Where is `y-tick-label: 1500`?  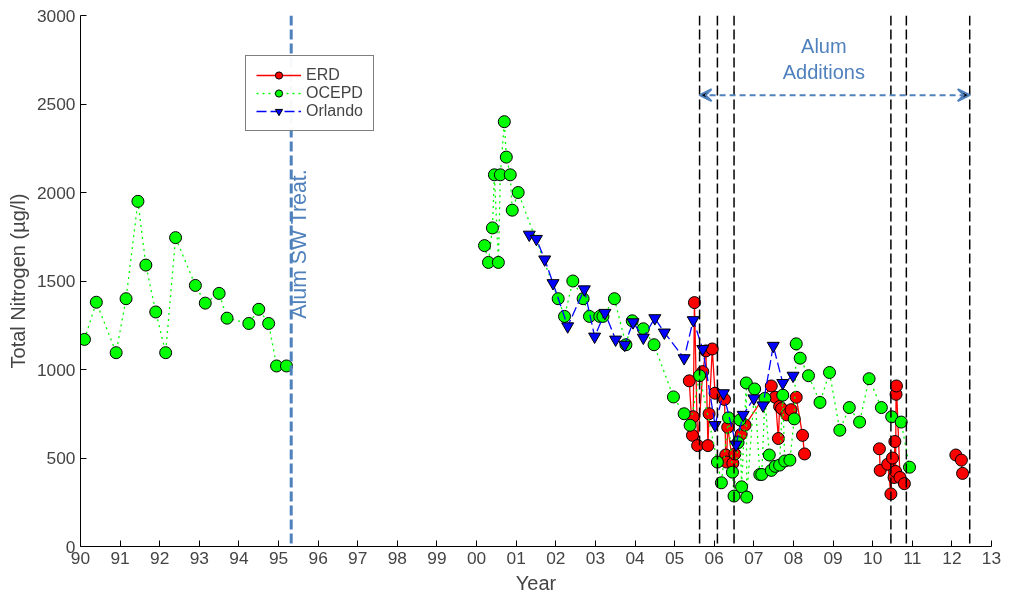 y-tick-label: 1500 is located at coordinates (56, 281).